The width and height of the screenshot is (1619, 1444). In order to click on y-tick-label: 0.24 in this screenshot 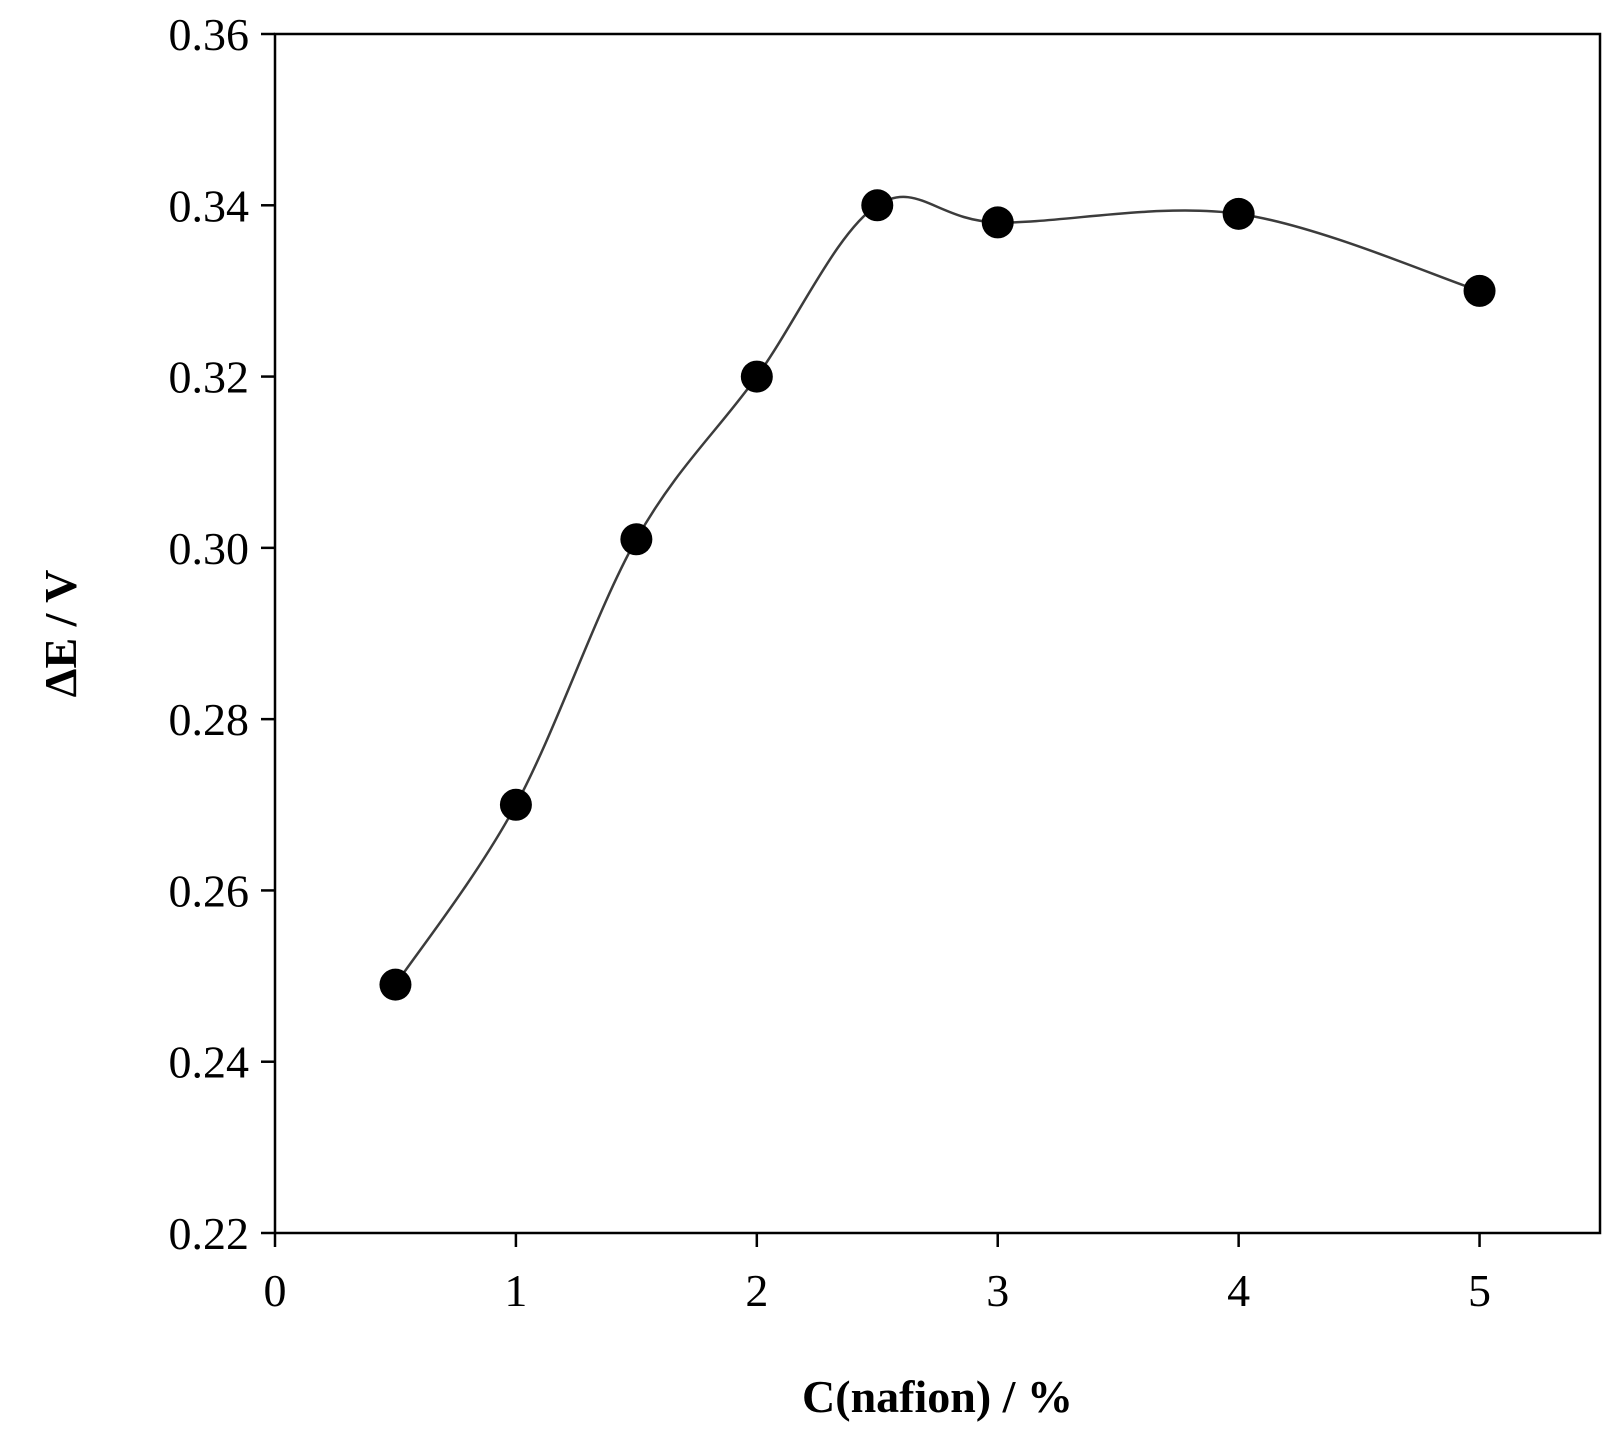, I will do `click(209, 1062)`.